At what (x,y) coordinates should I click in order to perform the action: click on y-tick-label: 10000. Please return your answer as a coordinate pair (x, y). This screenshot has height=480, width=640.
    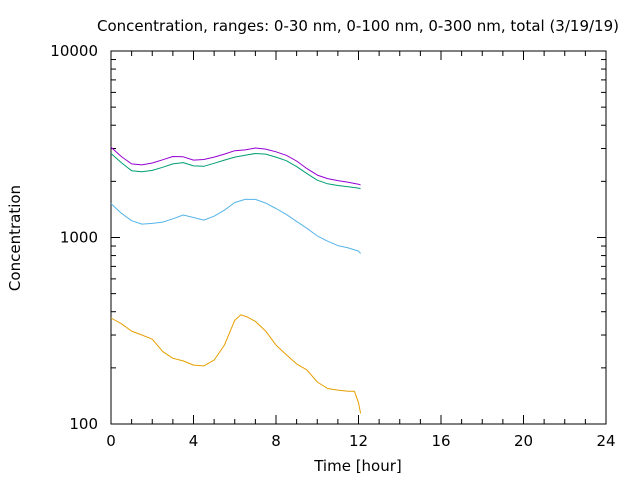
    Looking at the image, I should click on (74, 51).